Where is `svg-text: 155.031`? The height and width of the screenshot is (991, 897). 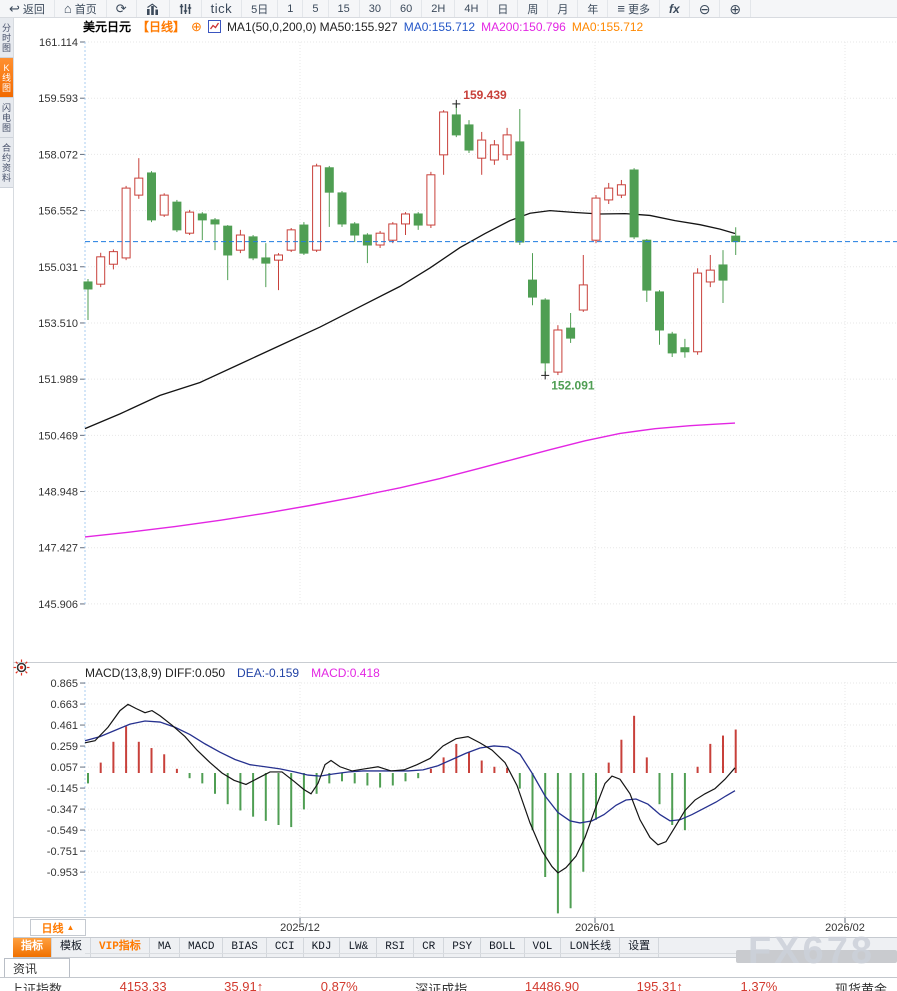 svg-text: 155.031 is located at coordinates (58, 268).